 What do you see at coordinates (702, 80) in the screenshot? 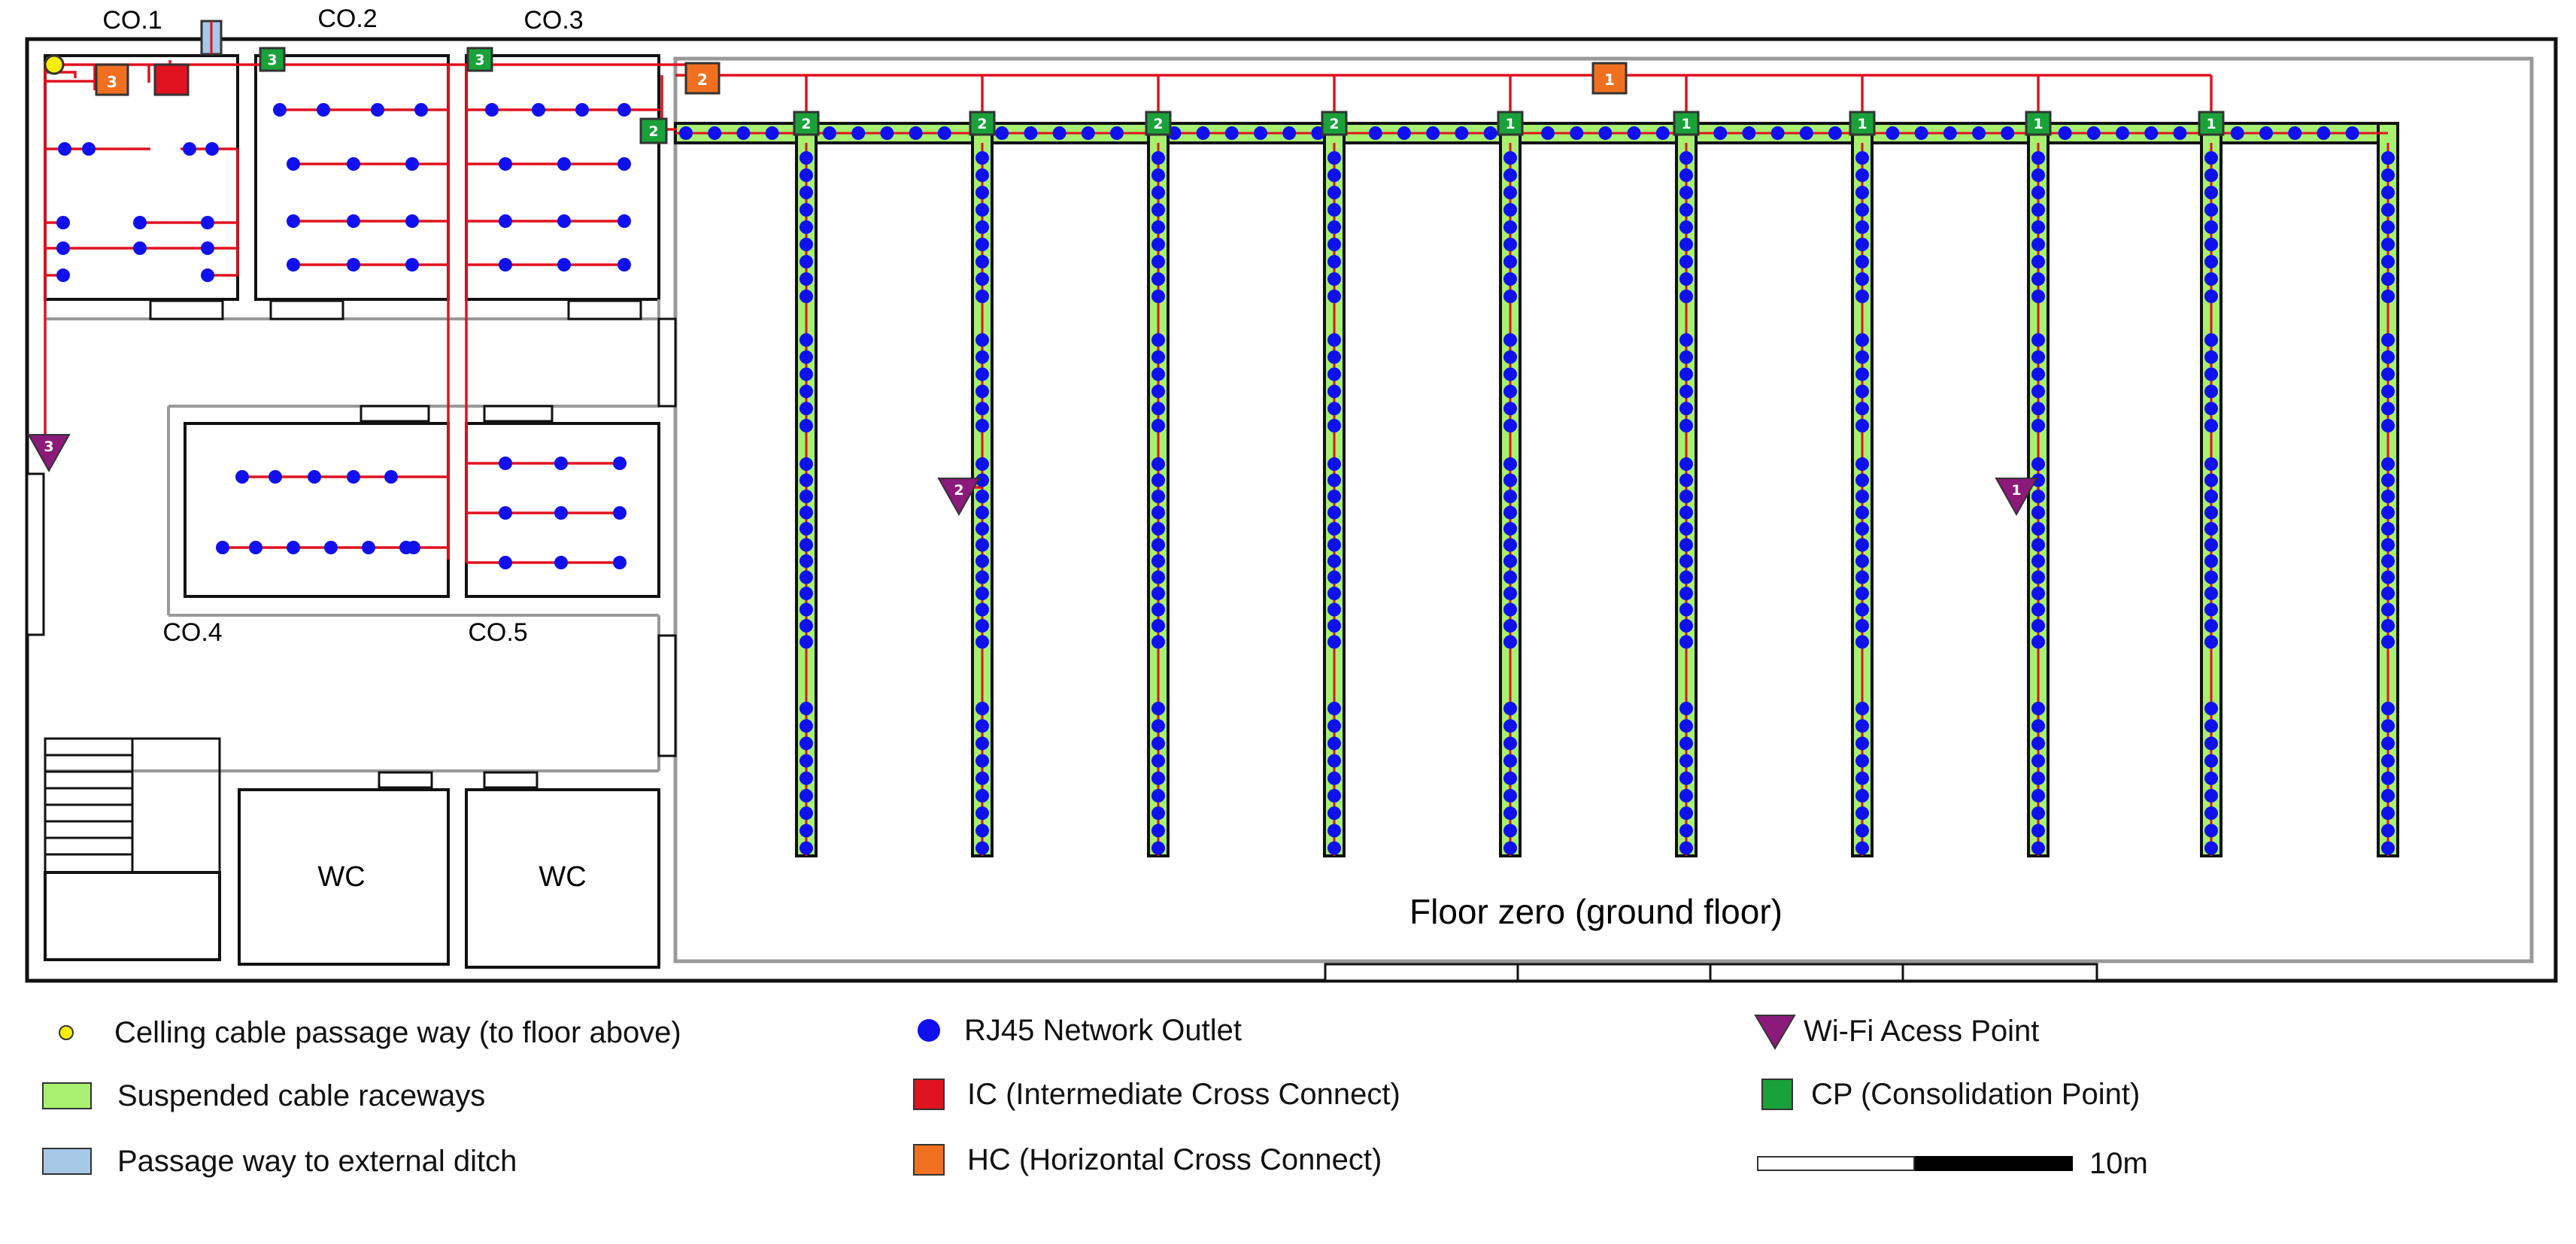
I see `hc-label-co3: 2` at bounding box center [702, 80].